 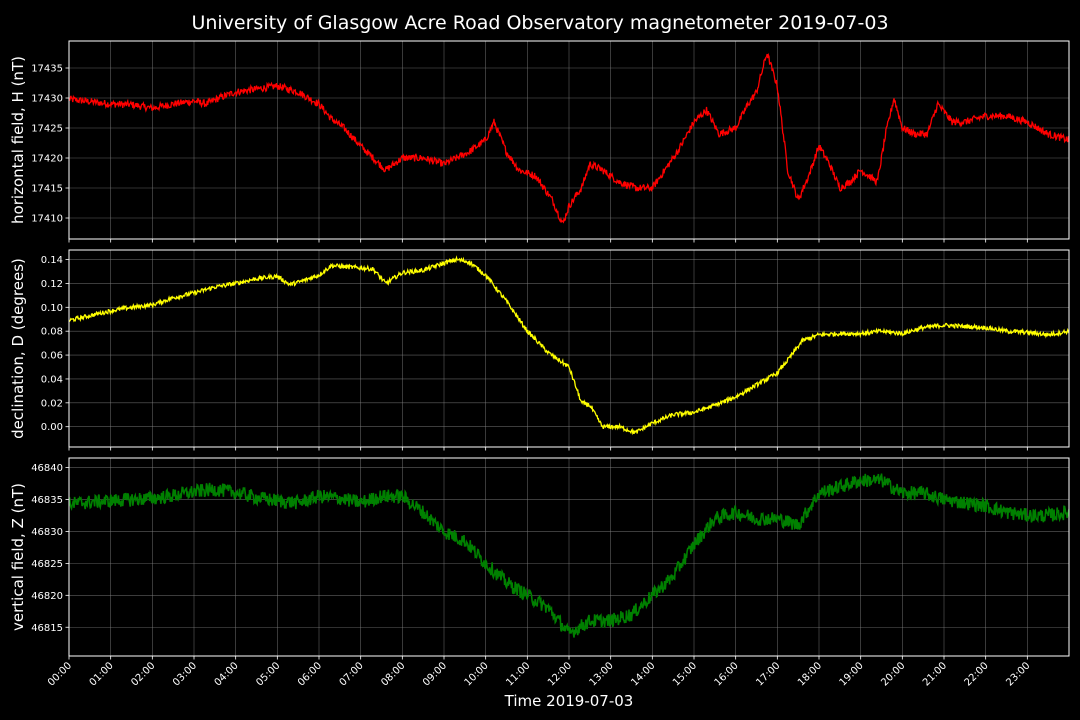 I want to click on y-tick-label: 0.12, so click(x=52, y=284).